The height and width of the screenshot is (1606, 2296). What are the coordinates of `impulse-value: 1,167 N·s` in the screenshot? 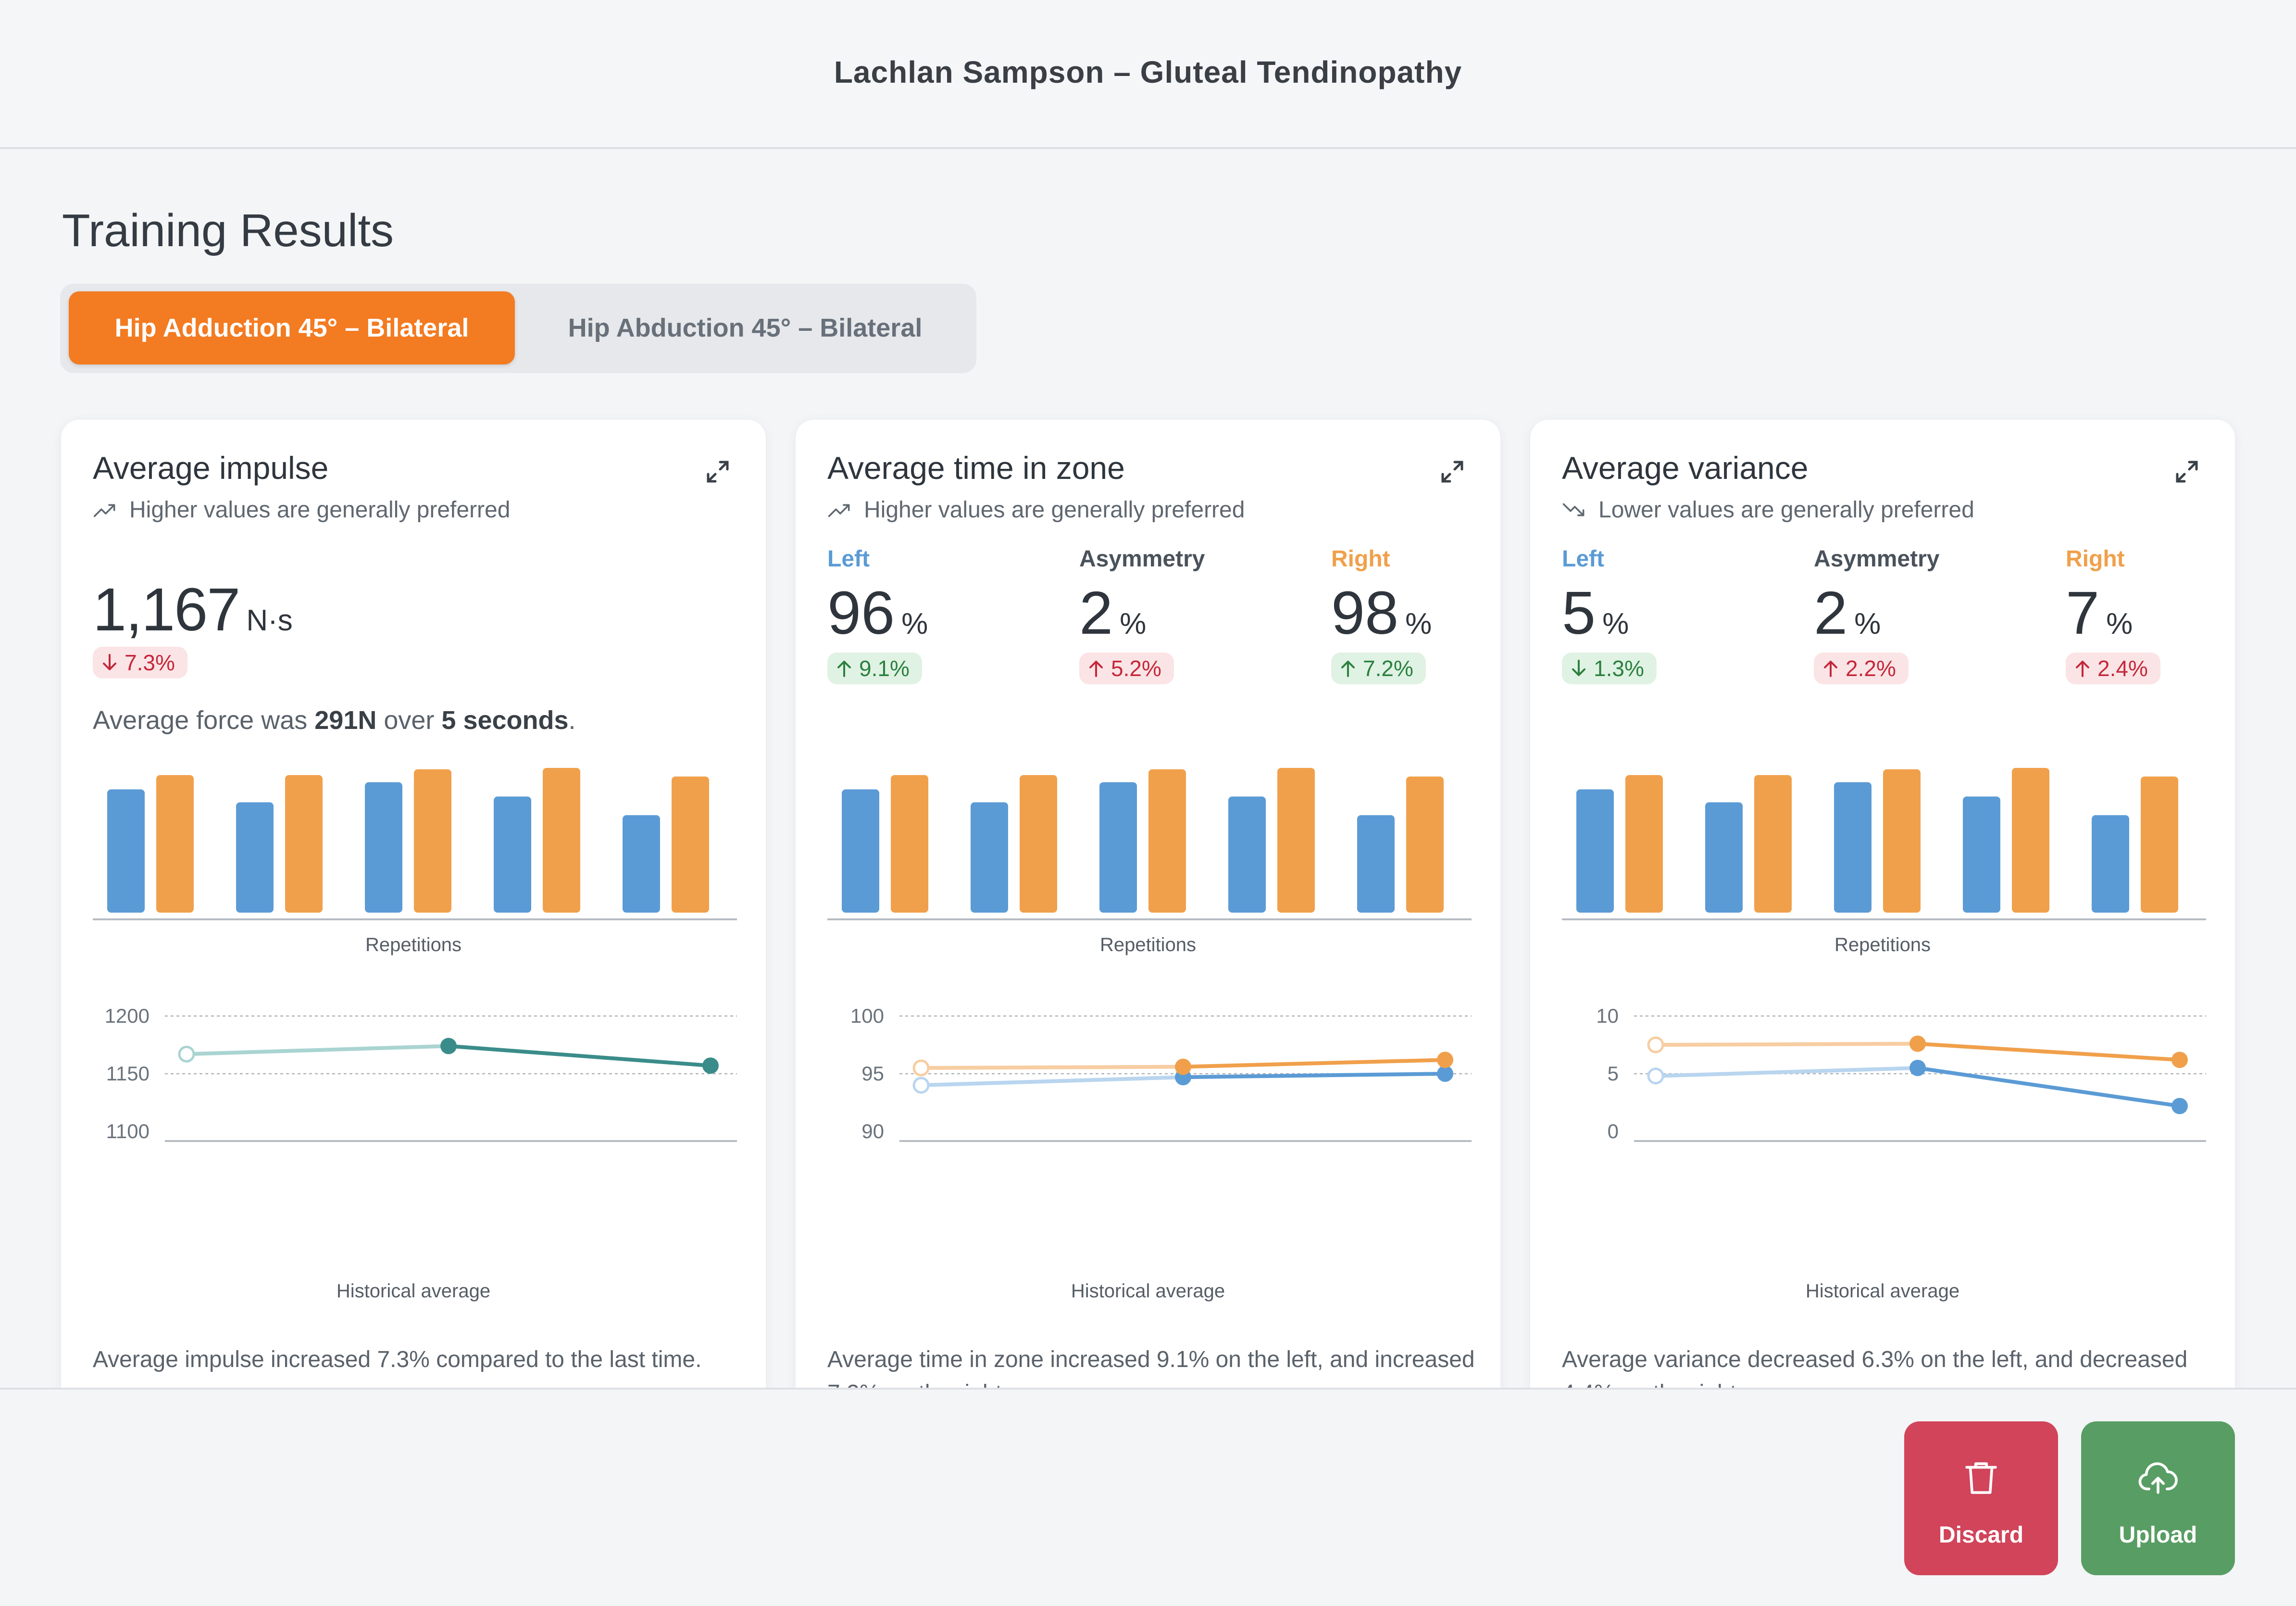 It's located at (193, 609).